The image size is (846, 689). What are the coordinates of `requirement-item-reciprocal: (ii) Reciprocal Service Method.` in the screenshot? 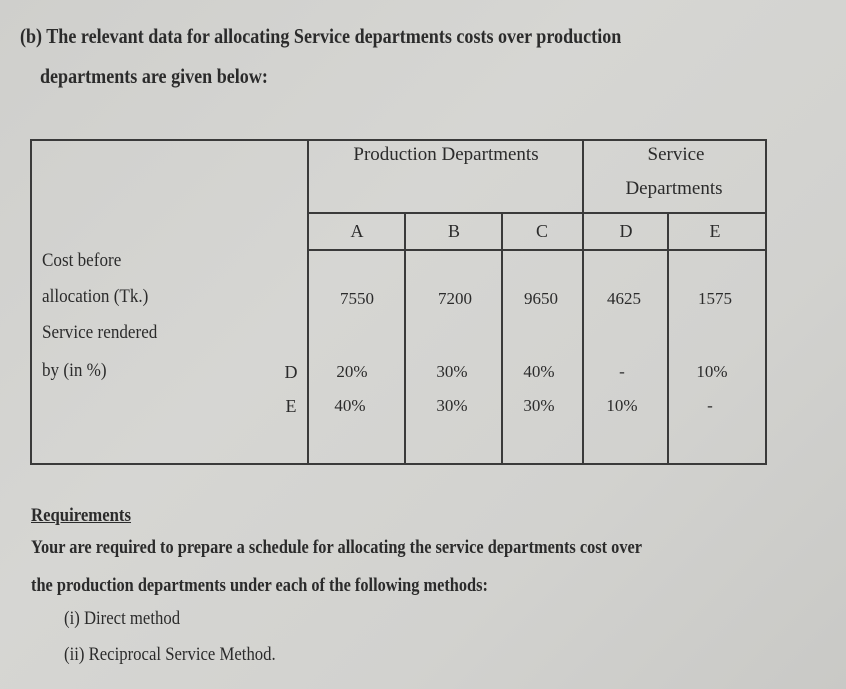 It's located at (170, 654).